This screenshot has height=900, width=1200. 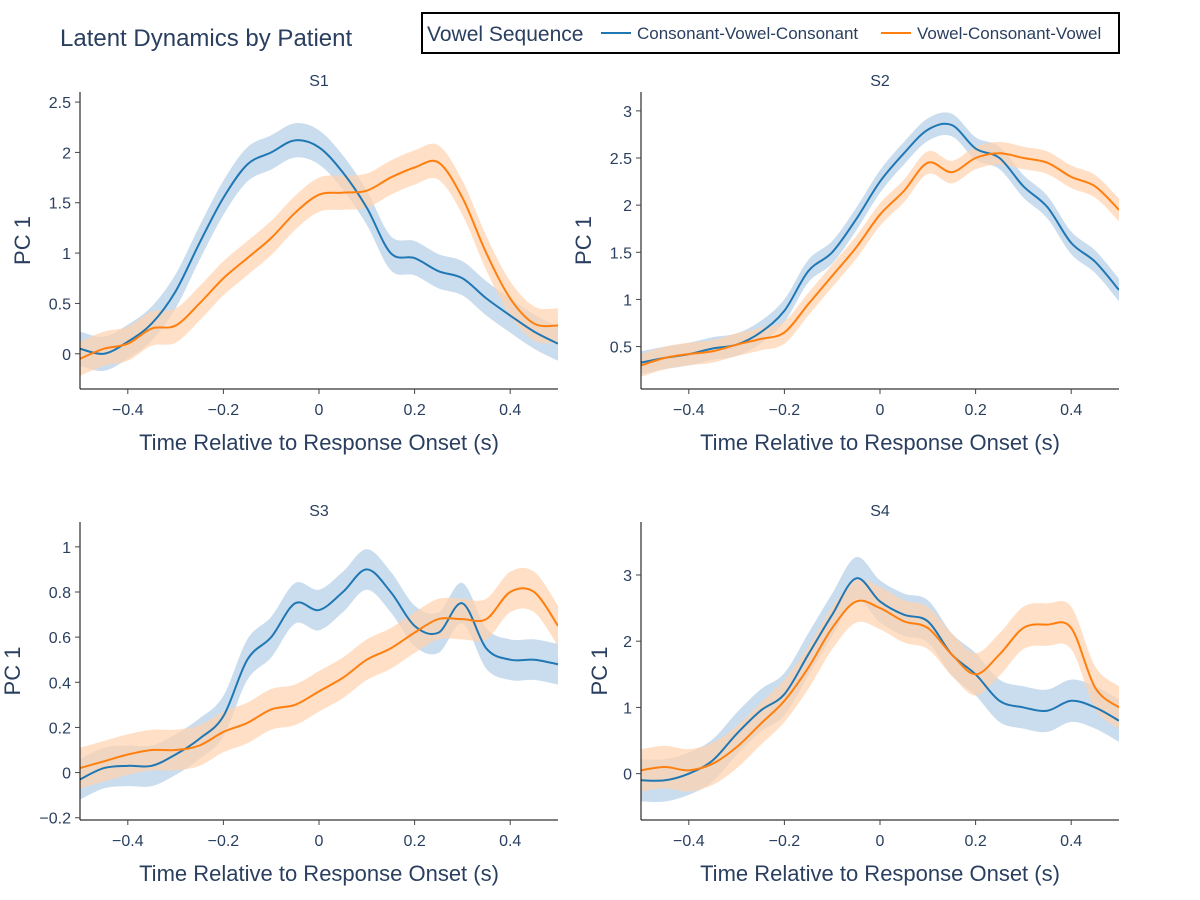 I want to click on y-tick-label: 0.6, so click(x=60, y=638).